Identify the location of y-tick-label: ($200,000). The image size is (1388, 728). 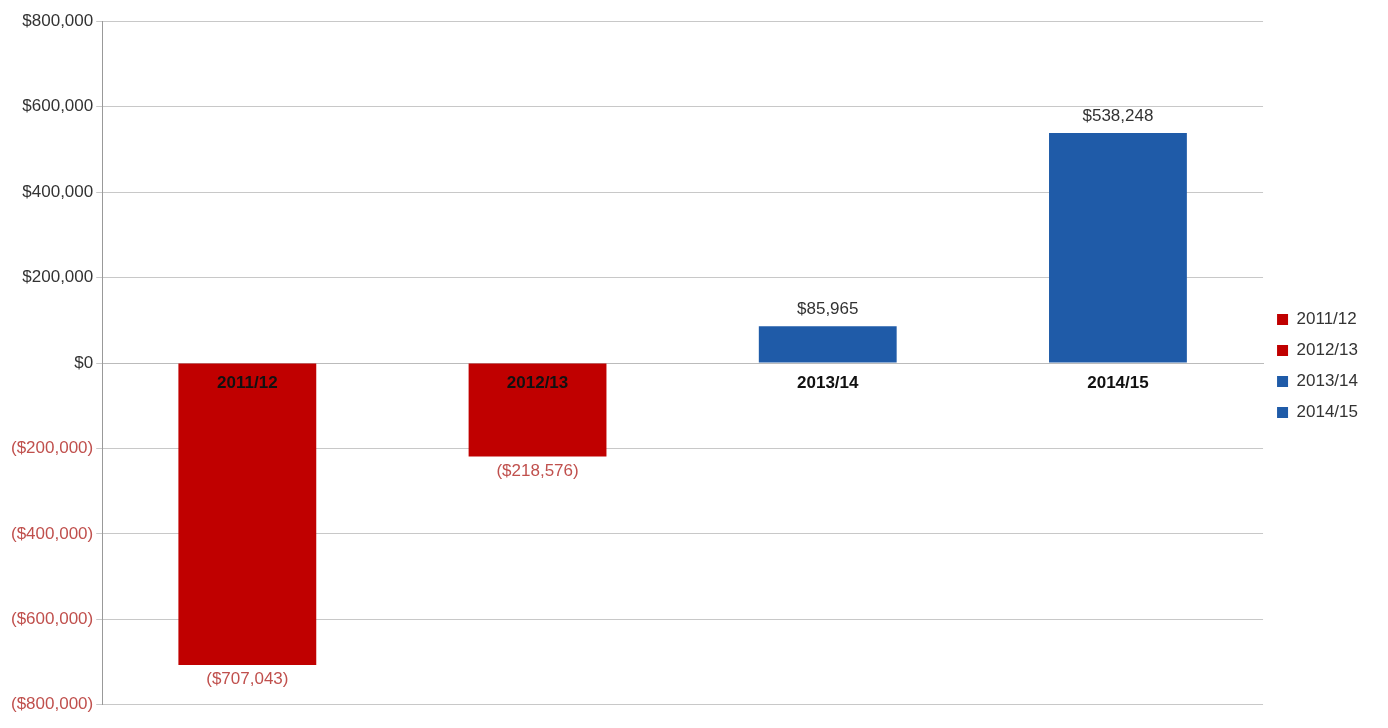
(52, 448).